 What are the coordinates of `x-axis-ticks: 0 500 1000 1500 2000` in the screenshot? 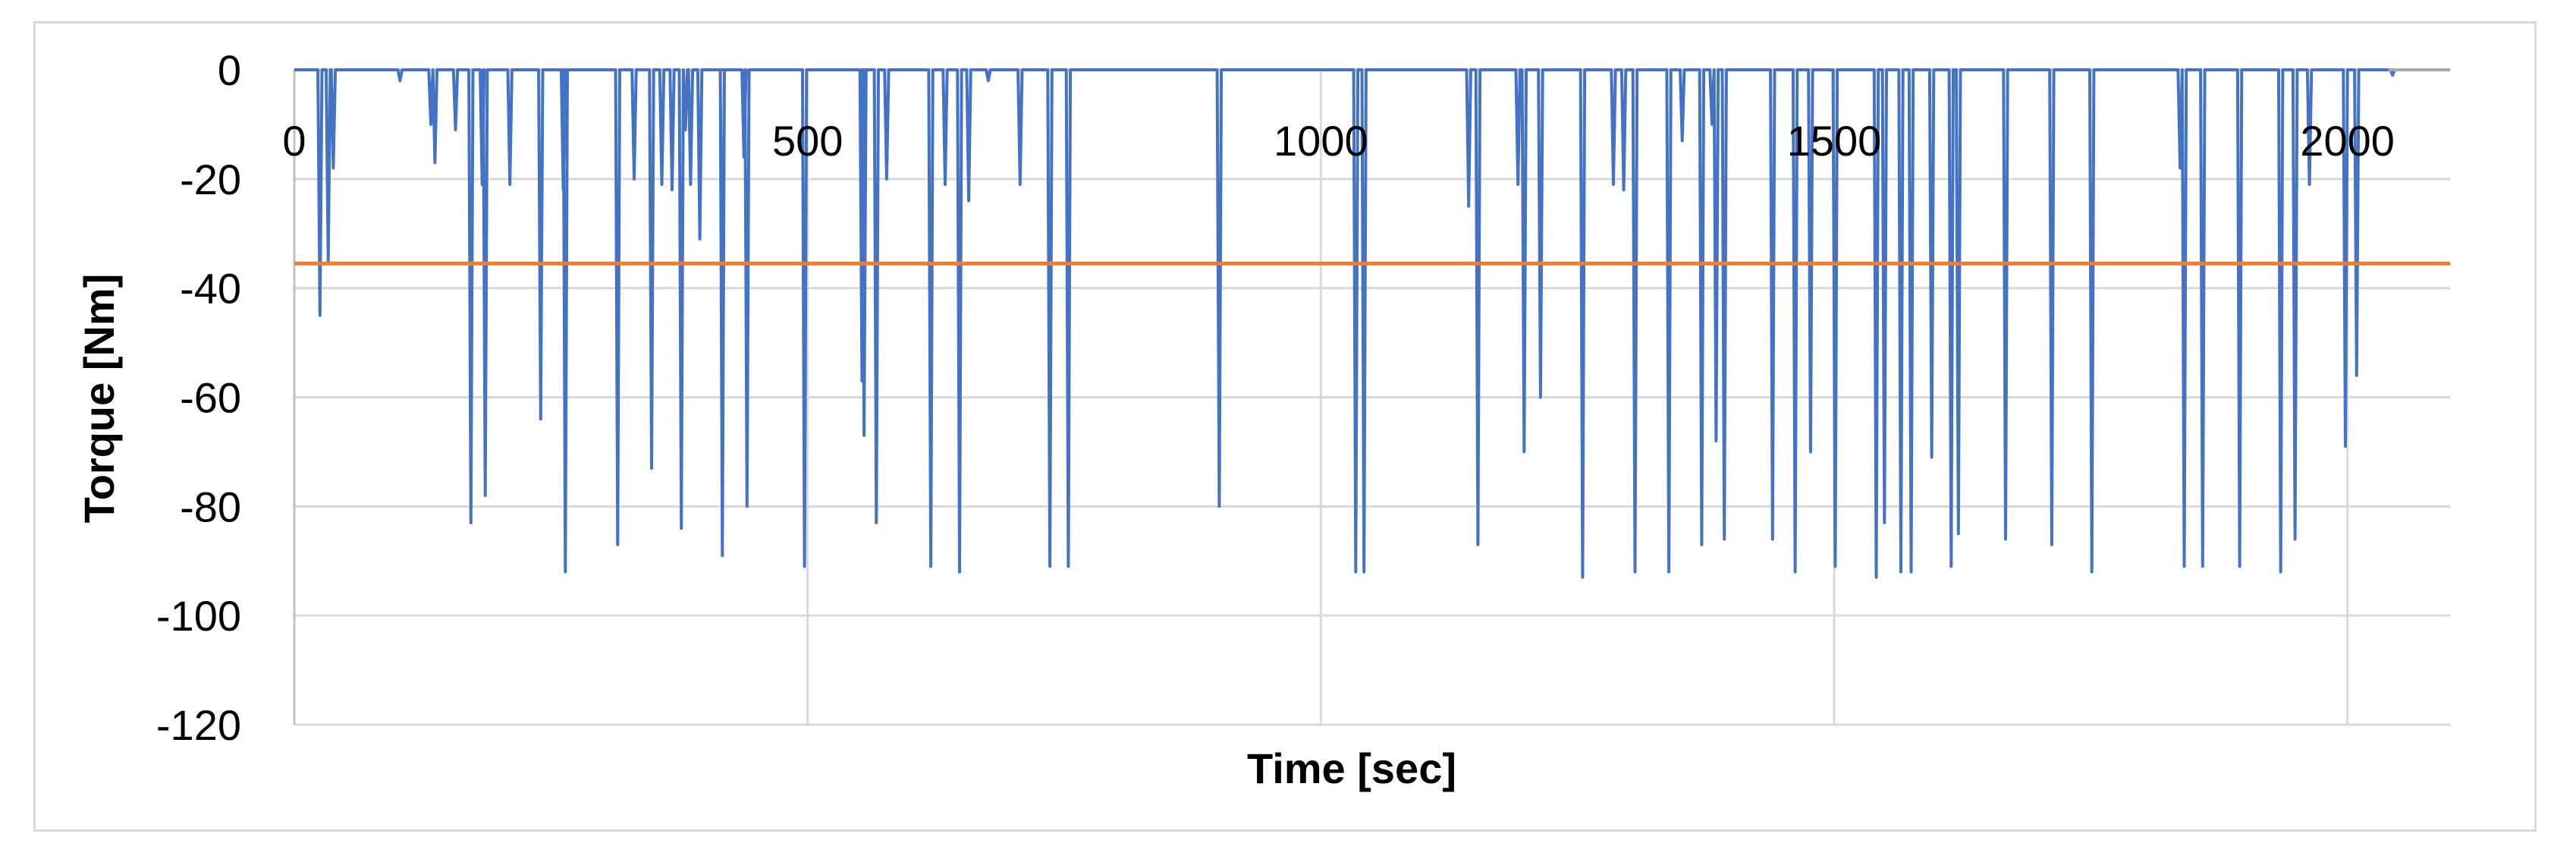 It's located at (1338, 141).